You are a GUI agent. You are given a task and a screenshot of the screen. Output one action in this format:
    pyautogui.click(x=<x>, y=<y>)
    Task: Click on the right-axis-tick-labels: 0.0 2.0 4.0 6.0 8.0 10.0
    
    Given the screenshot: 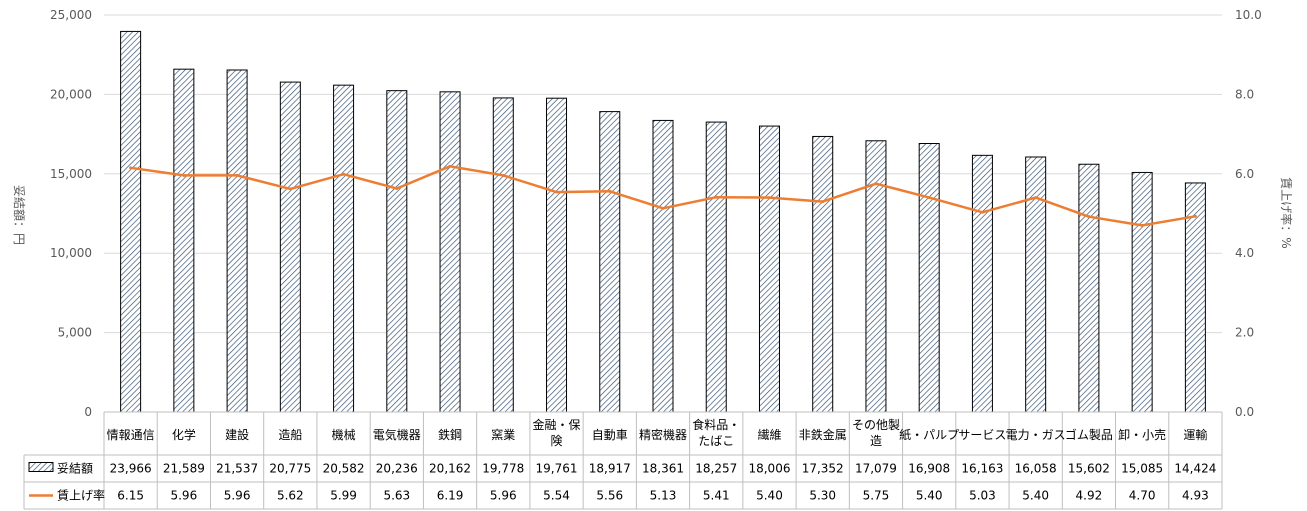 What is the action you would take?
    pyautogui.click(x=1248, y=213)
    